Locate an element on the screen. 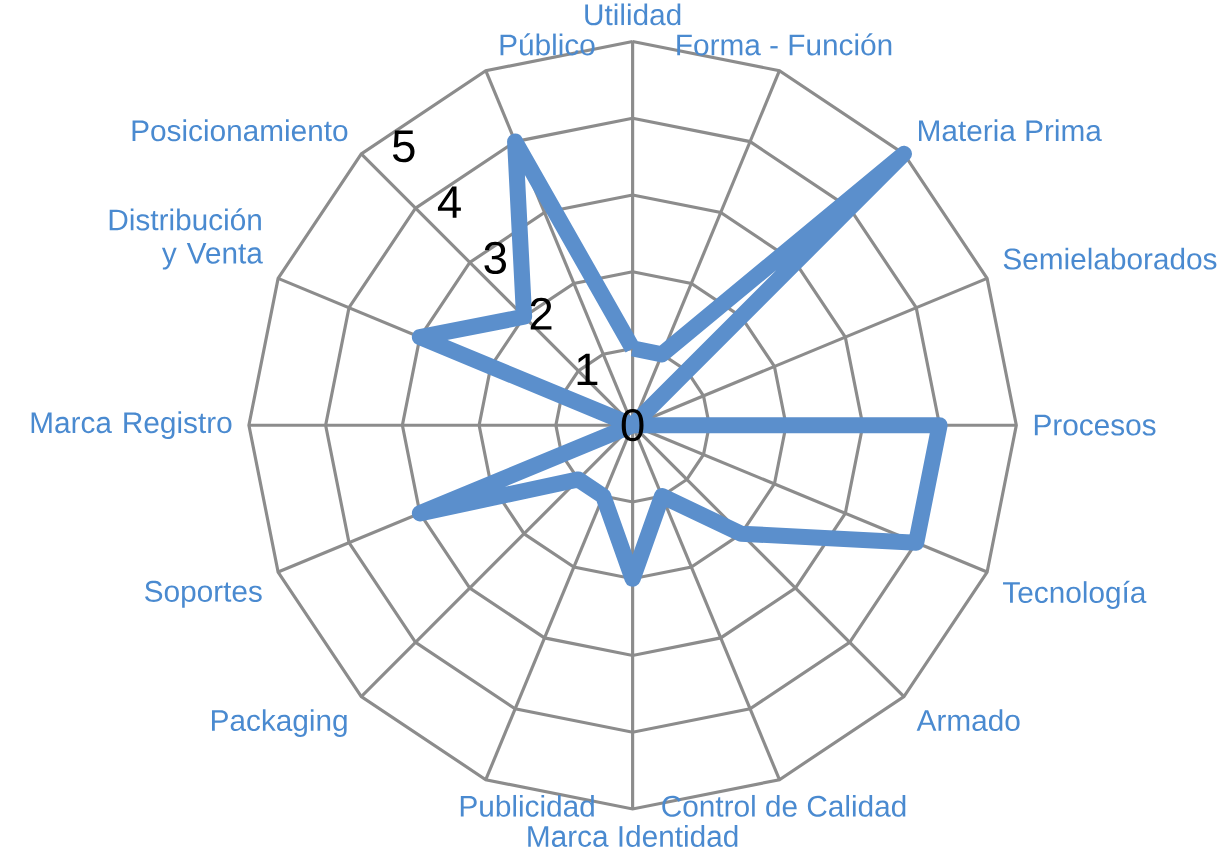 This screenshot has width=1221, height=850. spoke-label: Forma - Función is located at coordinates (784, 44).